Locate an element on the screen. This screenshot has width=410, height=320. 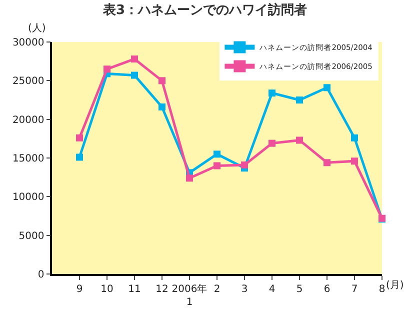
y-axis-title: (人) is located at coordinates (37, 28).